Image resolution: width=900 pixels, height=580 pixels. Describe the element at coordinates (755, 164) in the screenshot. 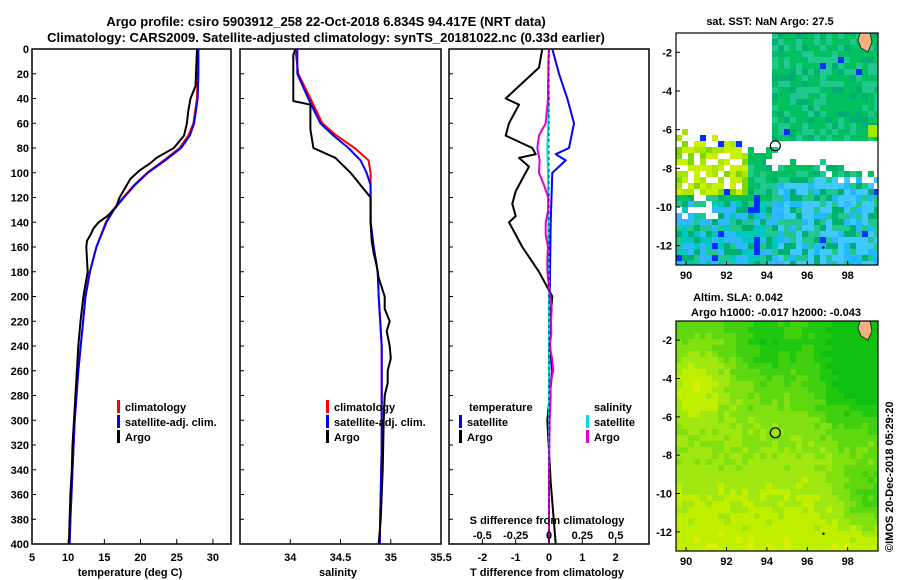

I see `sst-map-ticks: 90 92 94 96 98-2-4-6-8-10-12` at that location.